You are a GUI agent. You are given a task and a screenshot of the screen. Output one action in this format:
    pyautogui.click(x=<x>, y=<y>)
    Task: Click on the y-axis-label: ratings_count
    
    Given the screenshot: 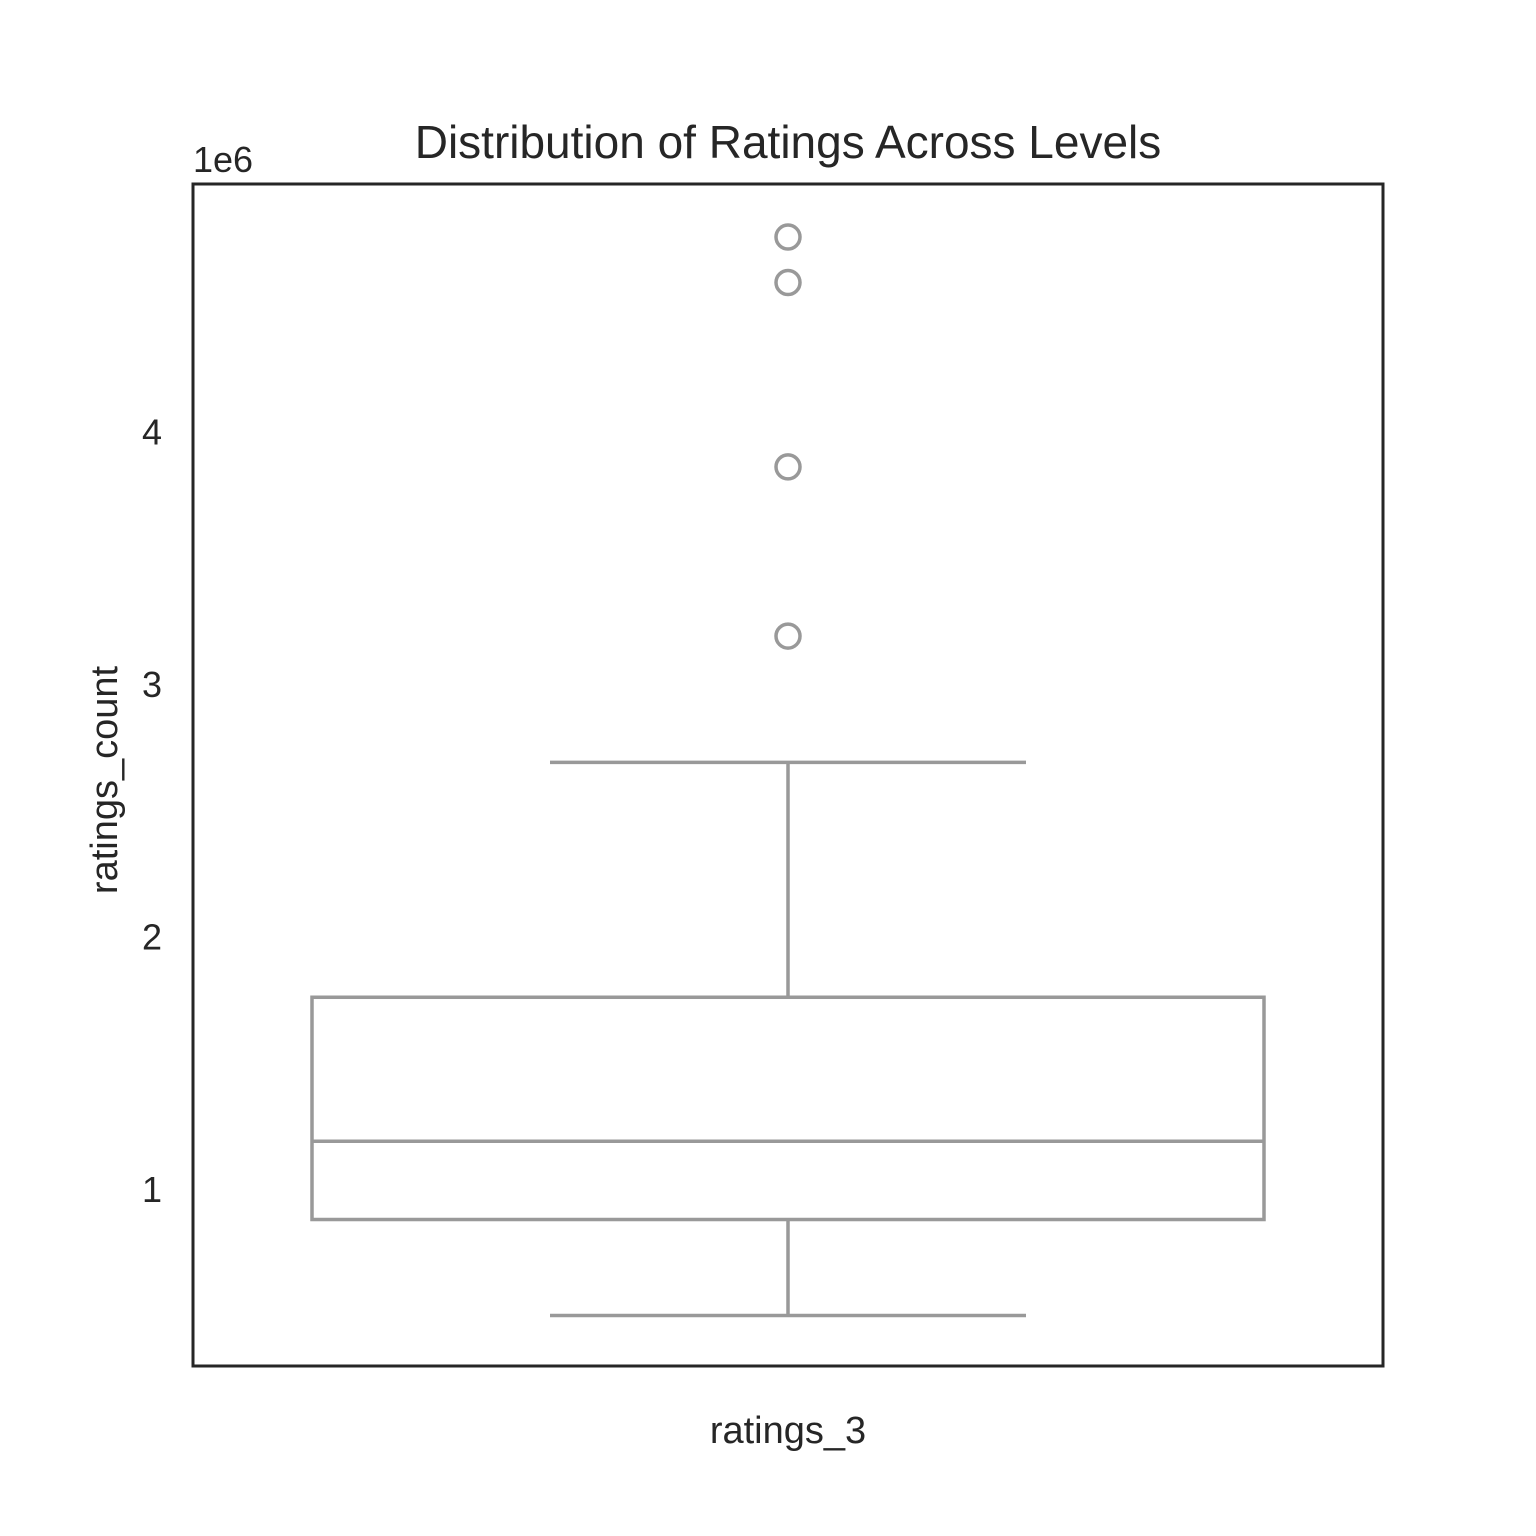 What is the action you would take?
    pyautogui.click(x=105, y=779)
    